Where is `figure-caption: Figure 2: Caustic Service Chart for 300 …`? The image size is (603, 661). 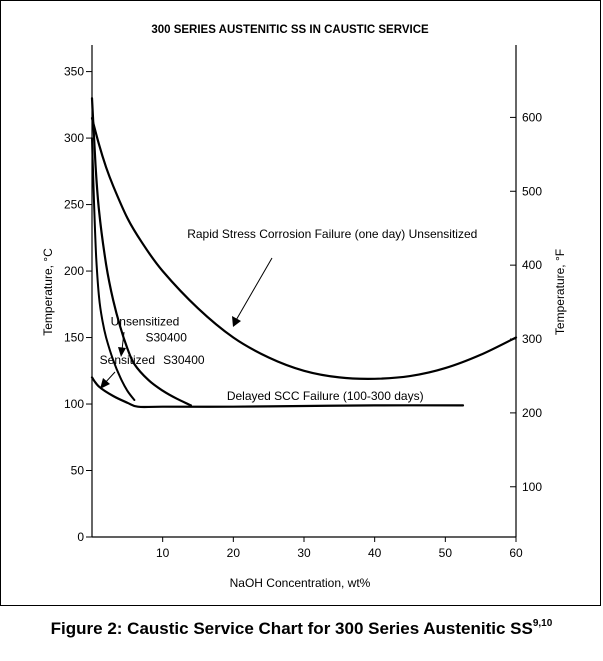
figure-caption: Figure 2: Caustic Service Chart for 300 … is located at coordinates (301, 628).